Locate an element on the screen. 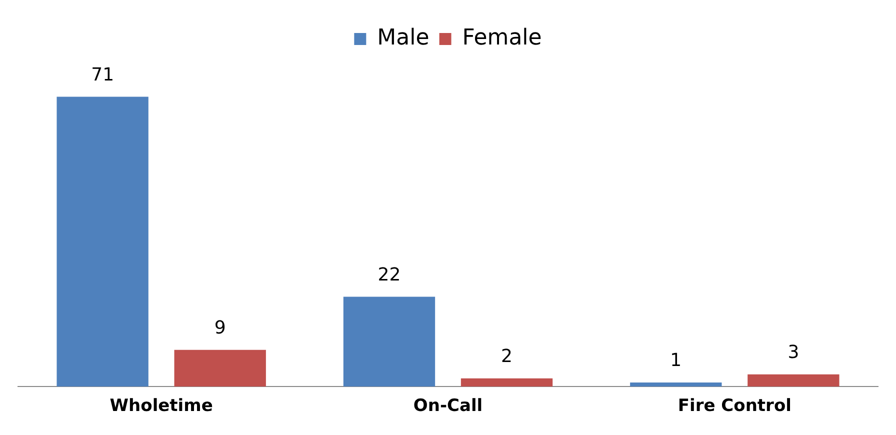 The height and width of the screenshot is (435, 896). data-label: 3 is located at coordinates (794, 353).